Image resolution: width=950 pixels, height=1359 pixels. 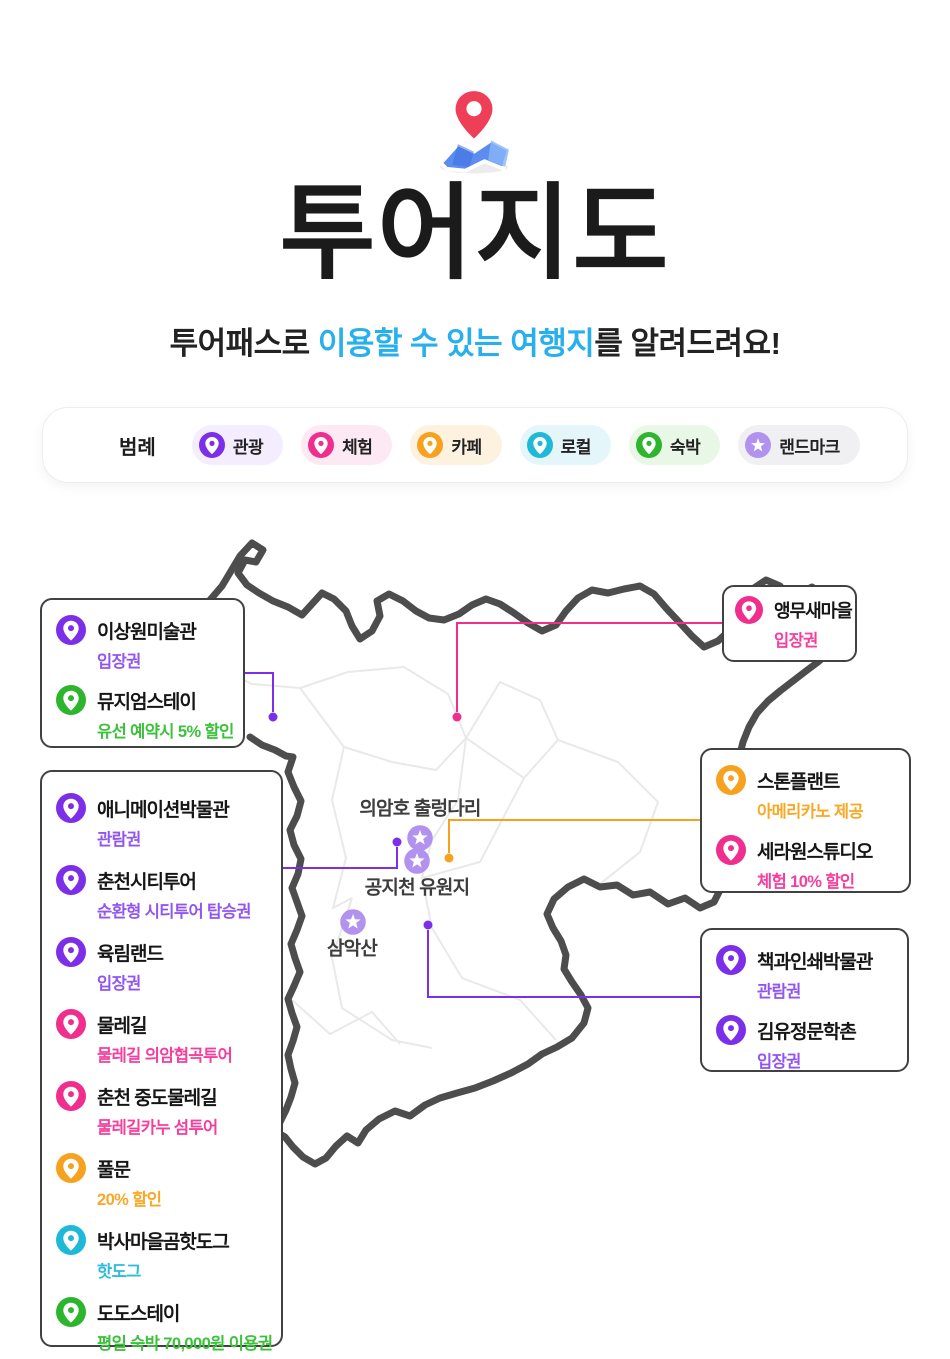 I want to click on legend-item-tour: 관광, so click(x=237, y=445).